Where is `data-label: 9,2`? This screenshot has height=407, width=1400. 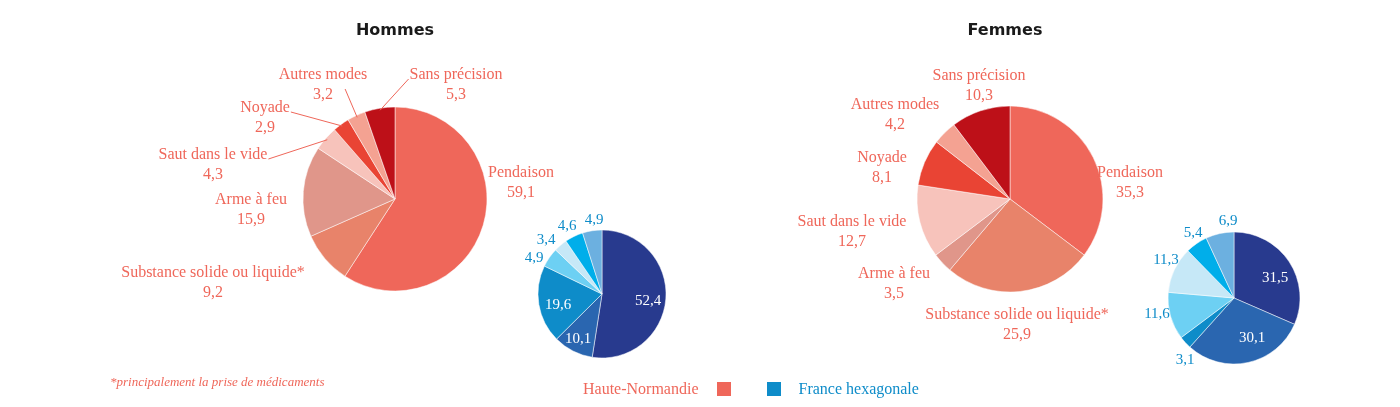
data-label: 9,2 is located at coordinates (213, 292).